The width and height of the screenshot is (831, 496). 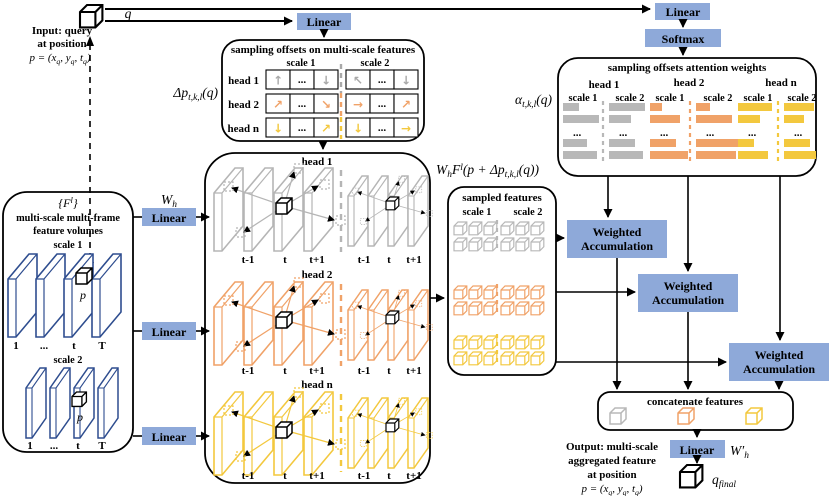 I want to click on softmax-label: Softmax, so click(x=683, y=39).